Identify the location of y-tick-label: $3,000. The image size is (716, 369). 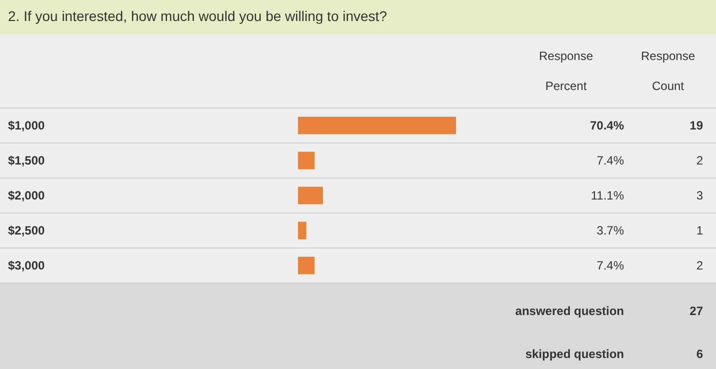
(27, 265).